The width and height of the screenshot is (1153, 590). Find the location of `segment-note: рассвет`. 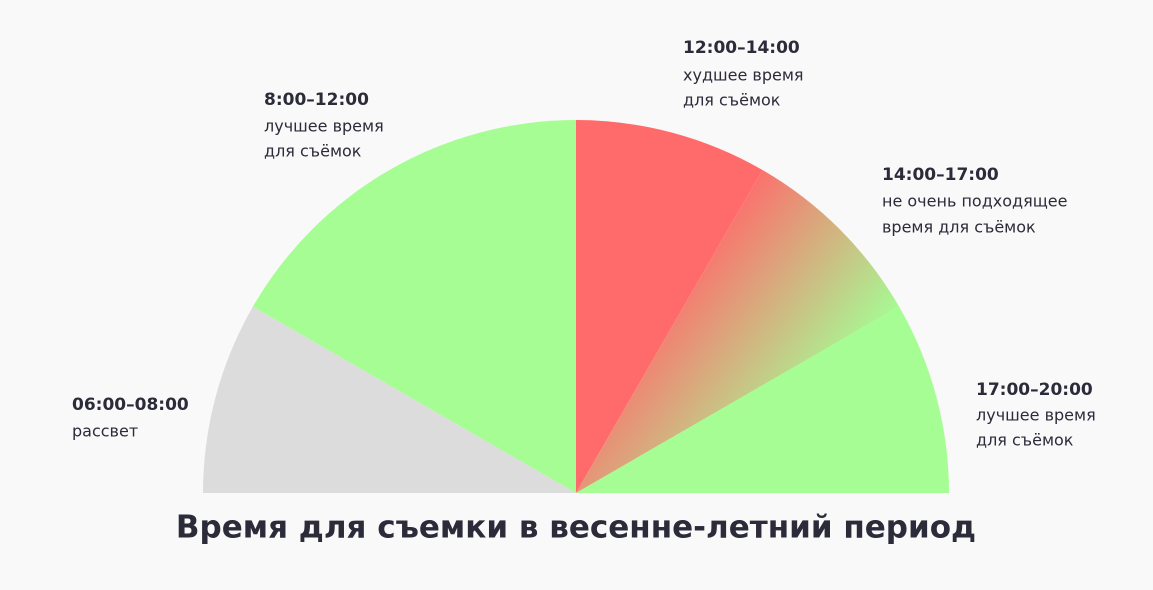

segment-note: рассвет is located at coordinates (105, 431).